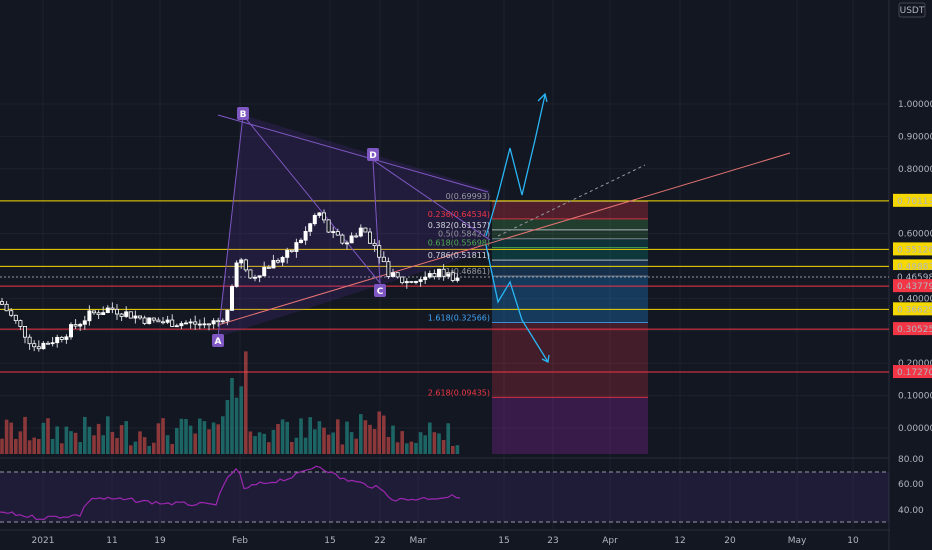  I want to click on price-tag: 0.55126, so click(912, 249).